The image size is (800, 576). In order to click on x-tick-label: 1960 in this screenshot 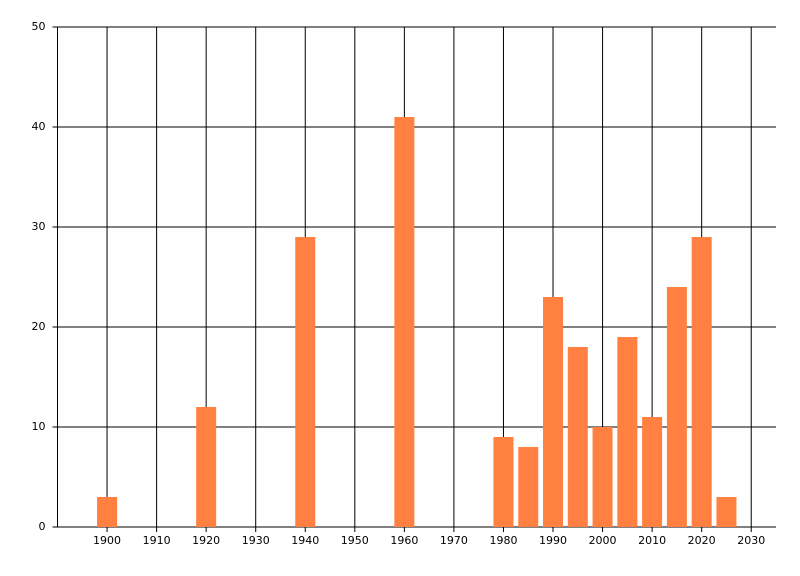, I will do `click(404, 540)`.